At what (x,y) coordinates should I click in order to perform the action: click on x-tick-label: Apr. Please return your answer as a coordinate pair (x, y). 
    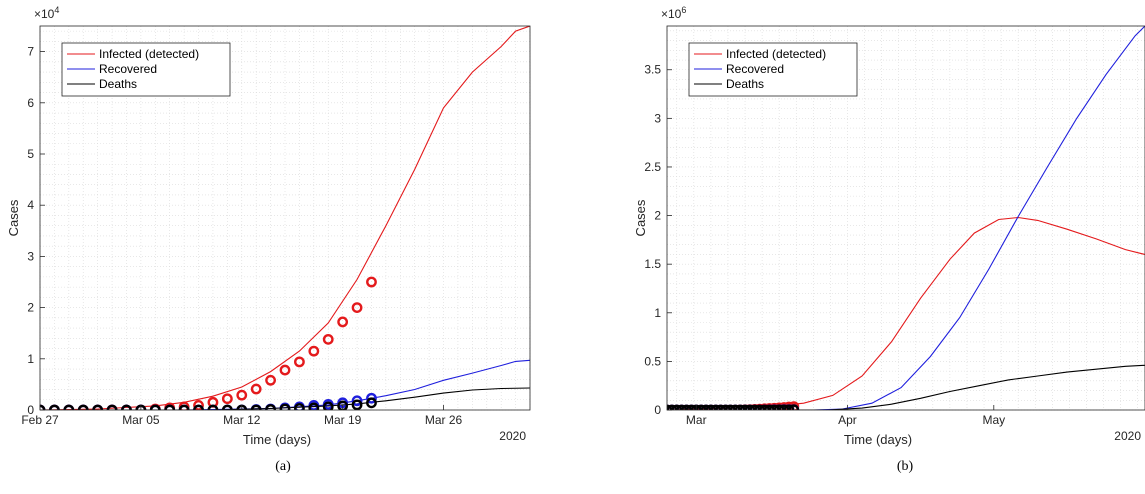
    Looking at the image, I should click on (847, 420).